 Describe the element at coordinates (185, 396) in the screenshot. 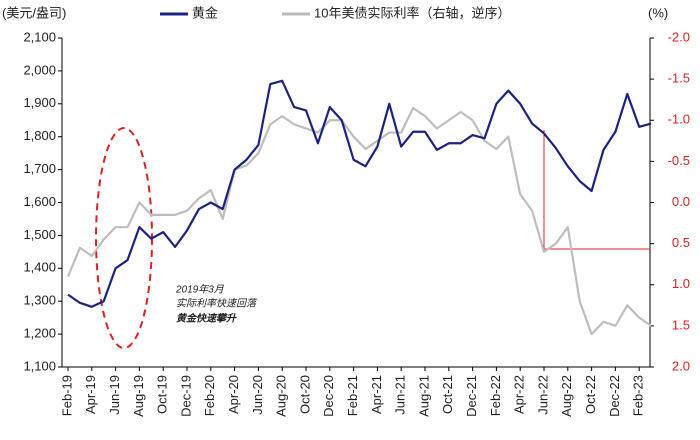

I see `x-tick-label: Dec-19` at that location.